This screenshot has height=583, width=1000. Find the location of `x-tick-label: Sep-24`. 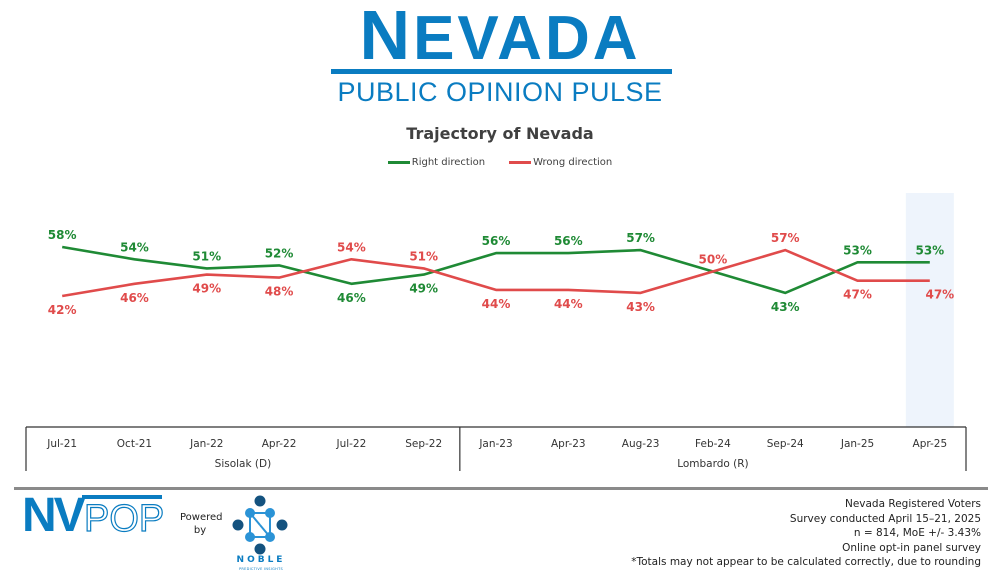

x-tick-label: Sep-24 is located at coordinates (785, 444).